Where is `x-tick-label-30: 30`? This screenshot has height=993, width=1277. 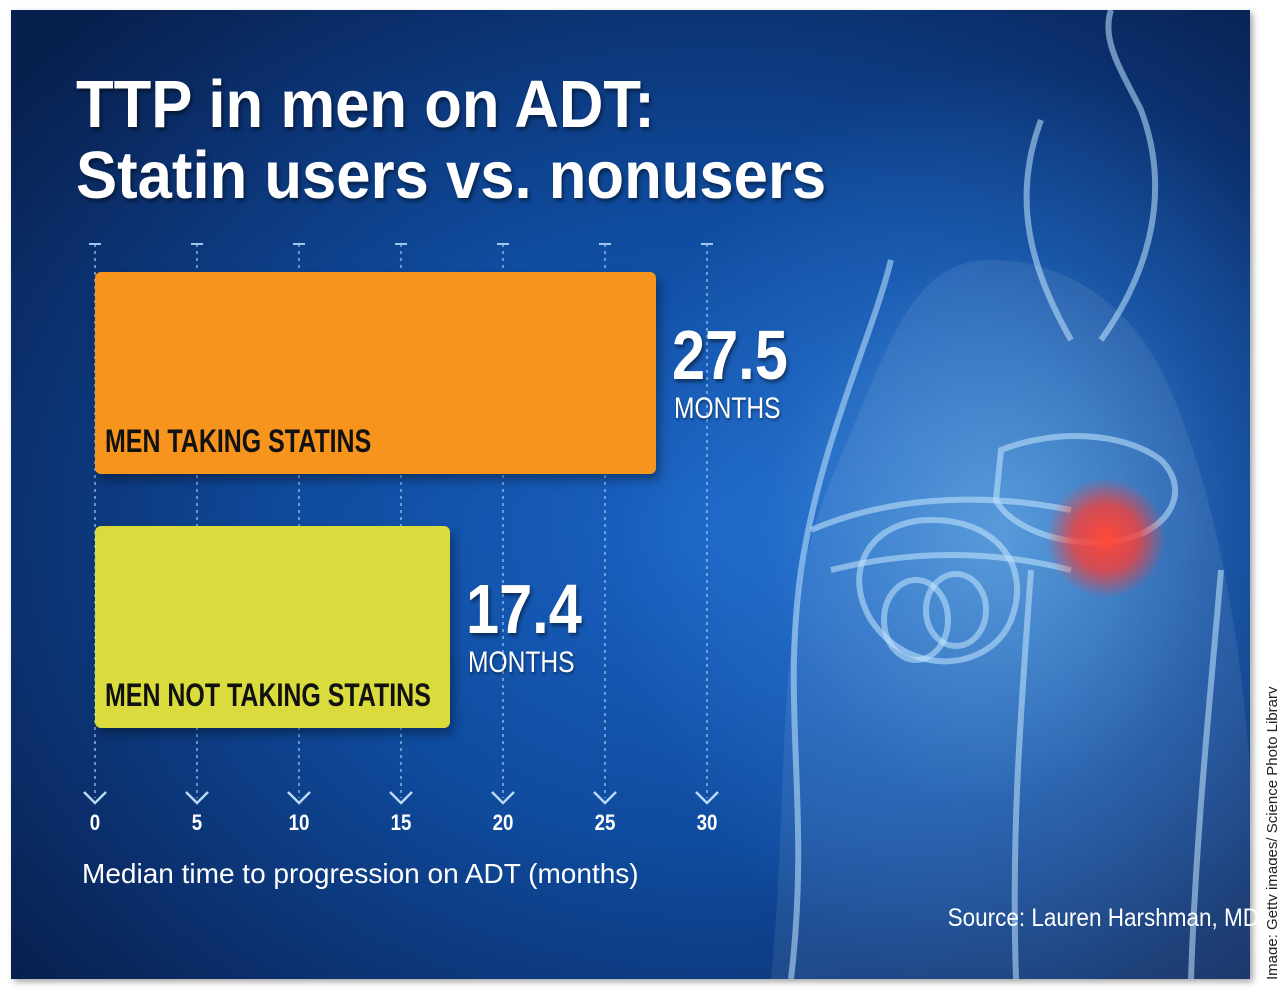 x-tick-label-30: 30 is located at coordinates (707, 822).